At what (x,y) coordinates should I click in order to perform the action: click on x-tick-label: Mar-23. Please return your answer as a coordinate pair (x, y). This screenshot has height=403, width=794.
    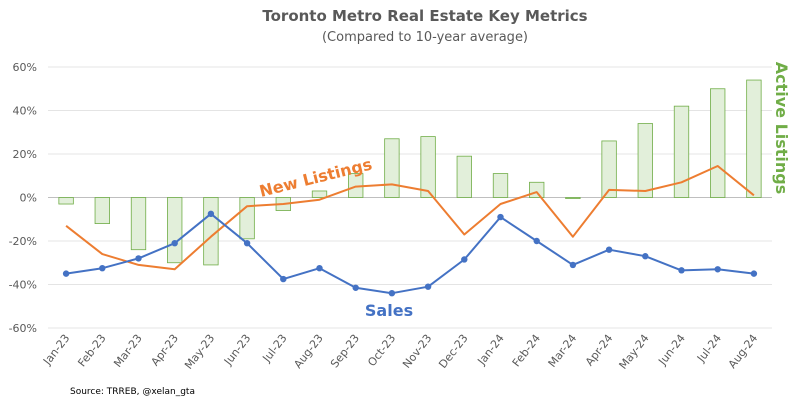
    Looking at the image, I should click on (128, 351).